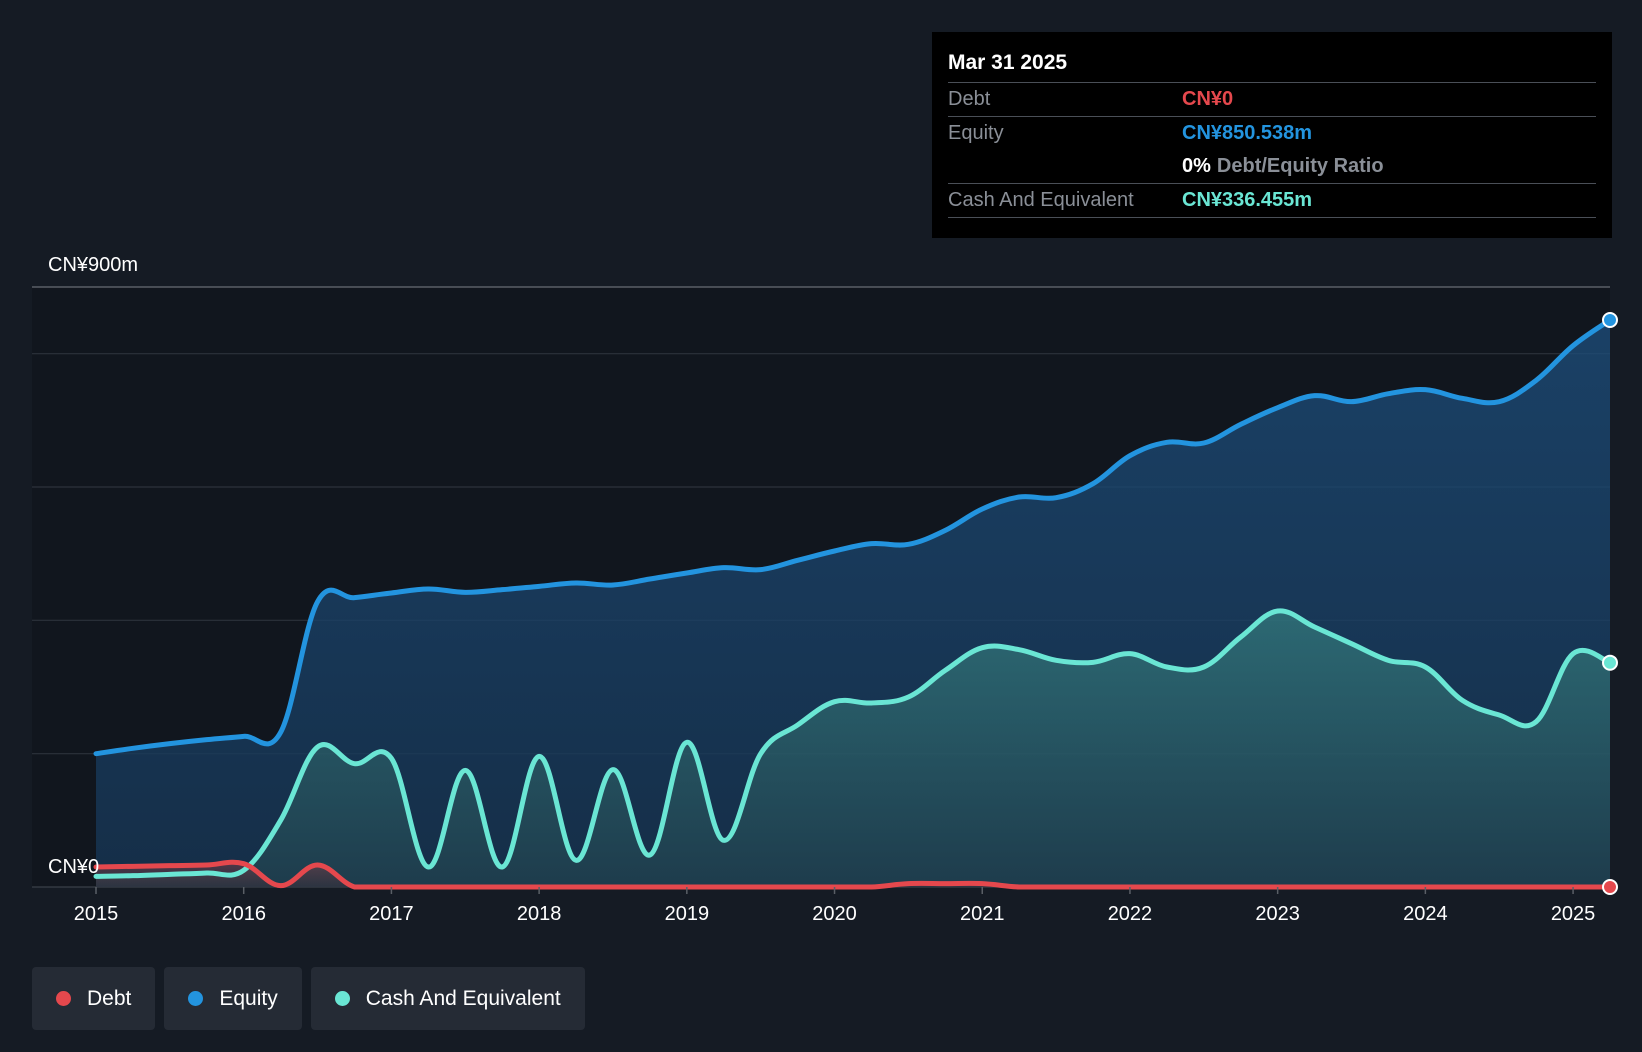  What do you see at coordinates (1196, 166) in the screenshot?
I see `tooltip-ratio-value: 0%` at bounding box center [1196, 166].